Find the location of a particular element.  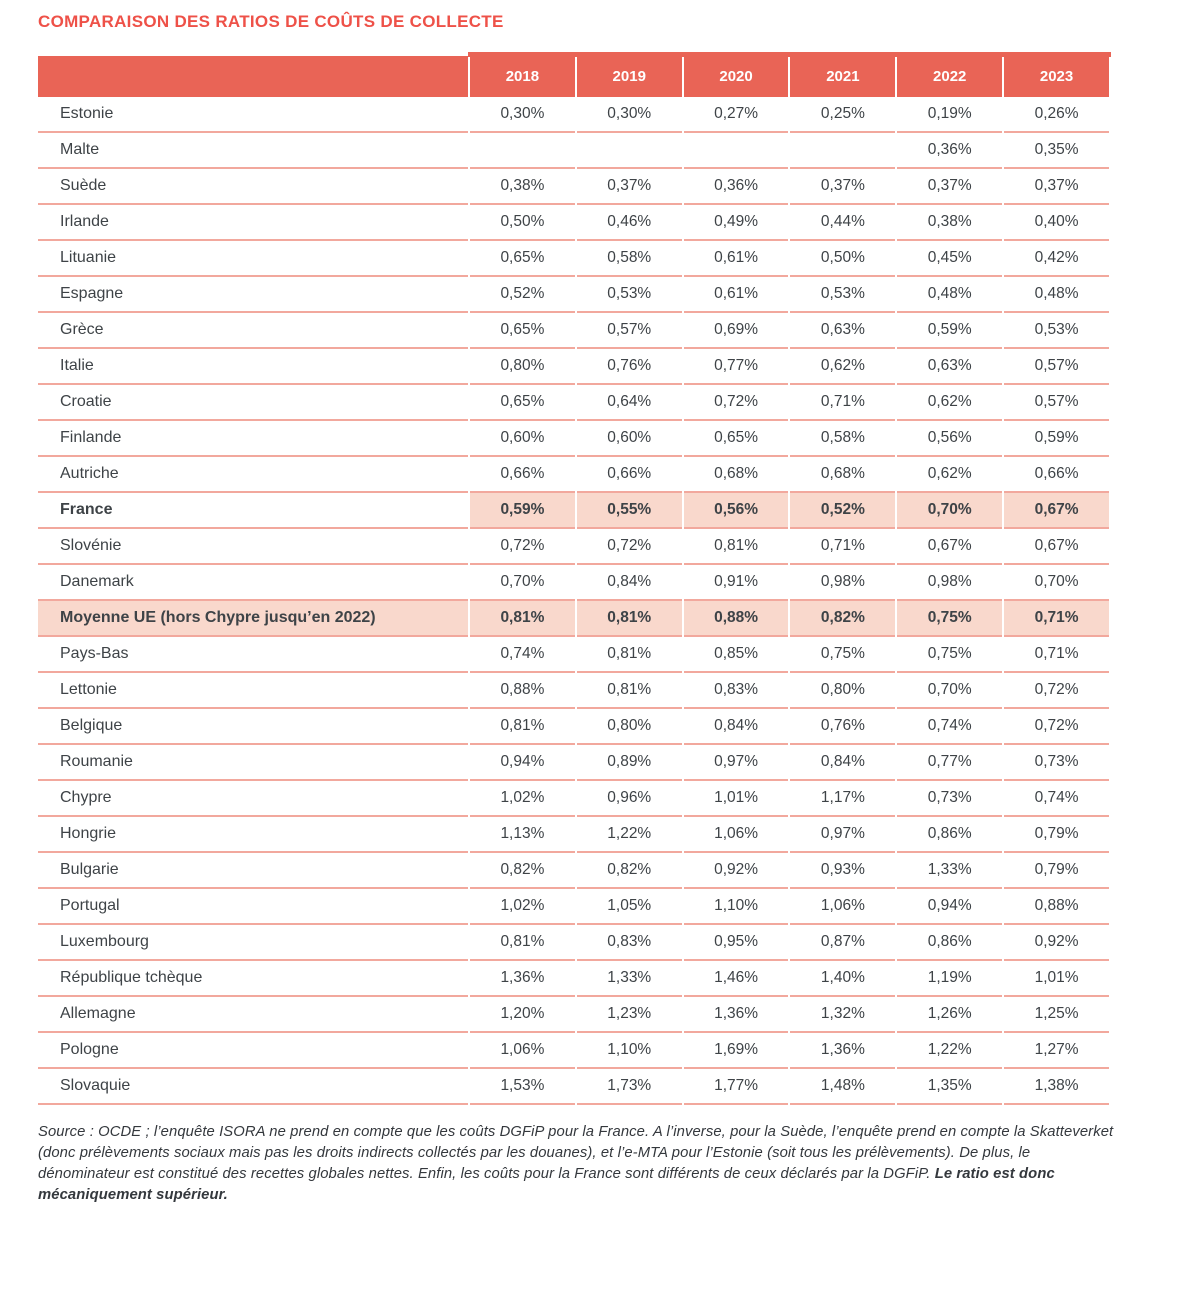

ratio-value: 0,97% is located at coordinates (736, 763).